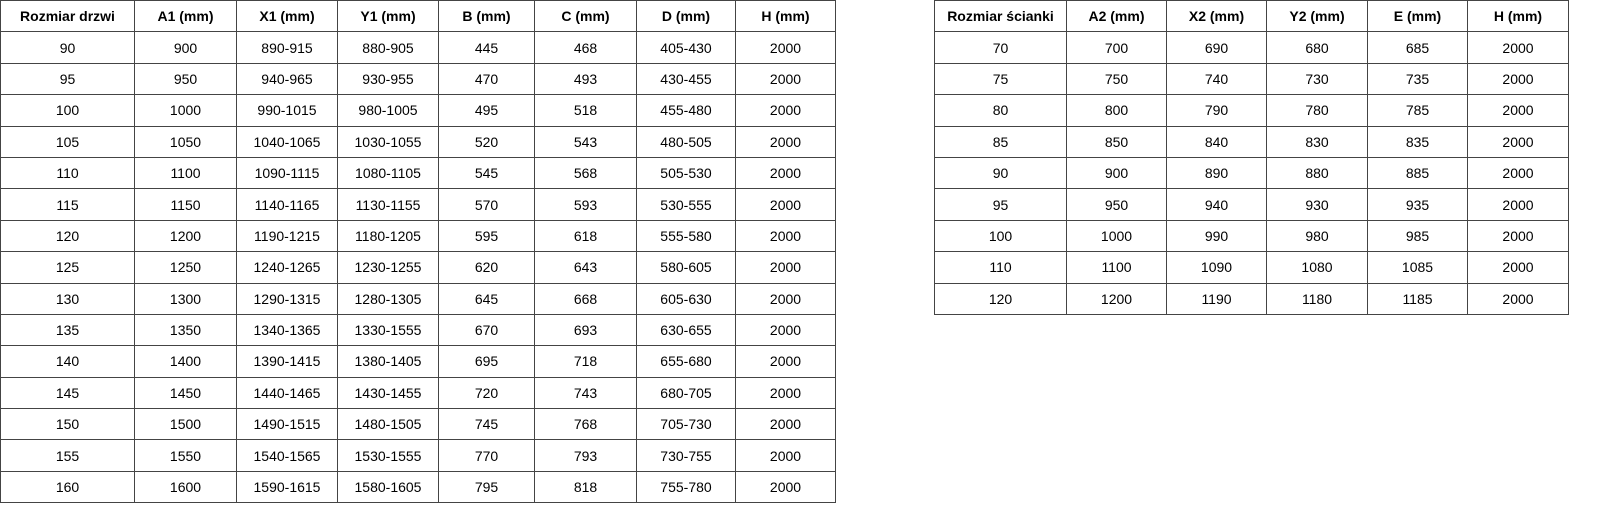  What do you see at coordinates (1000, 16) in the screenshot?
I see `column-header: Rozmiar ścianki` at bounding box center [1000, 16].